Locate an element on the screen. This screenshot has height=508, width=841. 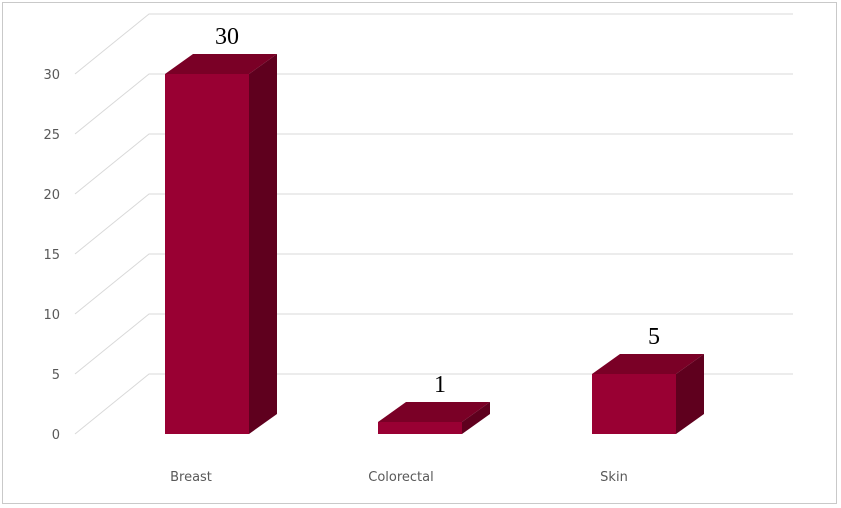
y-tick-label: 5 is located at coordinates (56, 375).